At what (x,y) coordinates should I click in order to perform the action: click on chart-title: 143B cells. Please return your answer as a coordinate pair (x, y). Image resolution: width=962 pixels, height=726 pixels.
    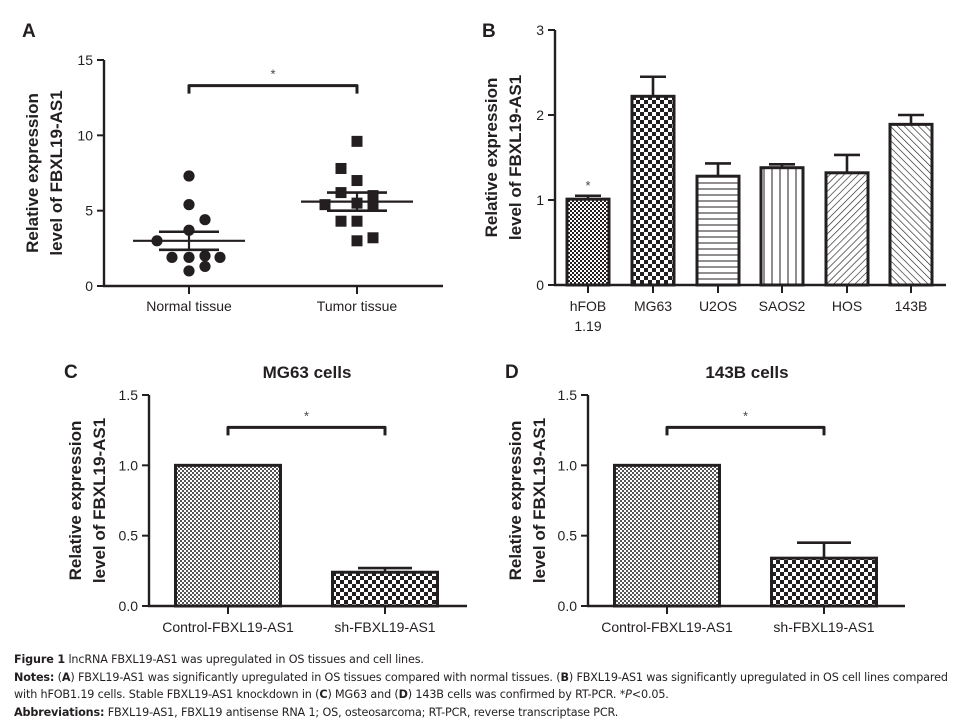
    Looking at the image, I should click on (746, 372).